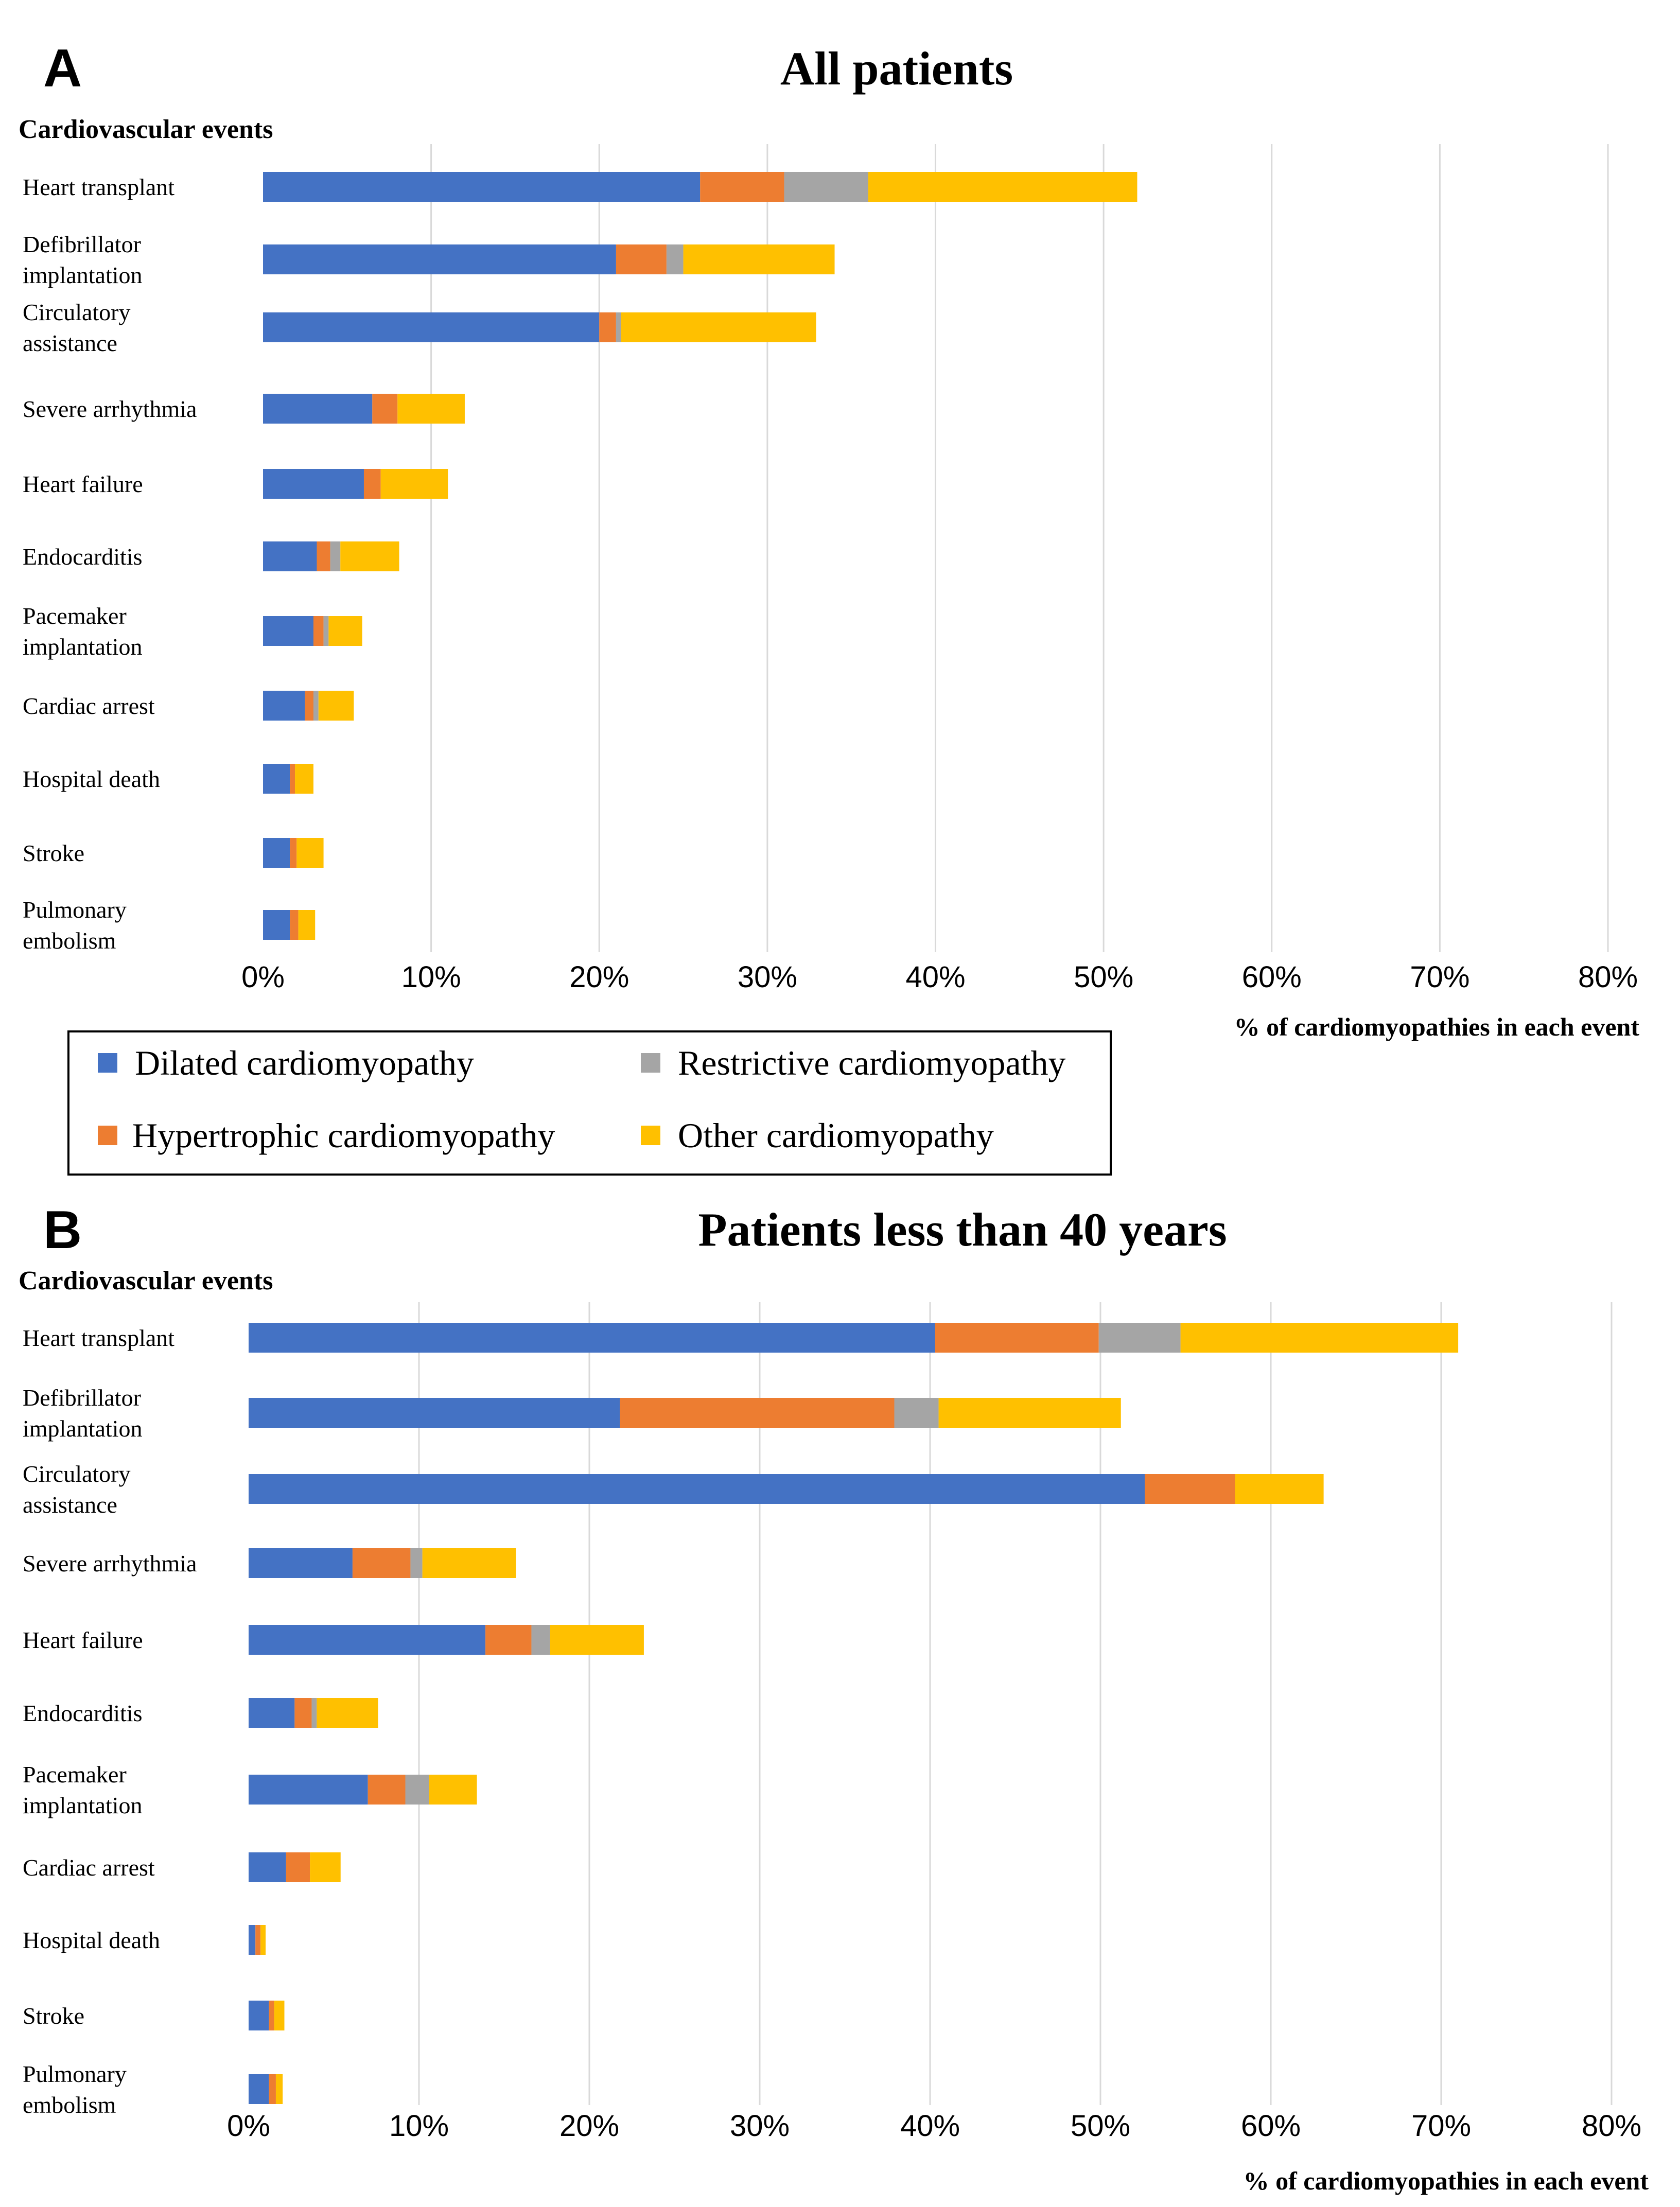 The width and height of the screenshot is (1680, 2207). I want to click on panel-b-category-label: Cardiac arrest, so click(89, 1867).